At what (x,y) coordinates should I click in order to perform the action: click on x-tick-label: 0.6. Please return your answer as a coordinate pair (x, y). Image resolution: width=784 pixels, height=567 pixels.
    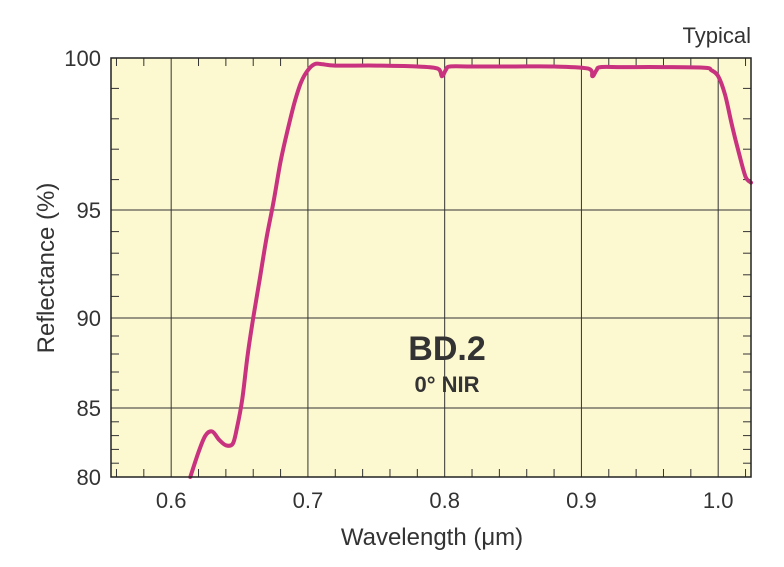
    Looking at the image, I should click on (171, 500).